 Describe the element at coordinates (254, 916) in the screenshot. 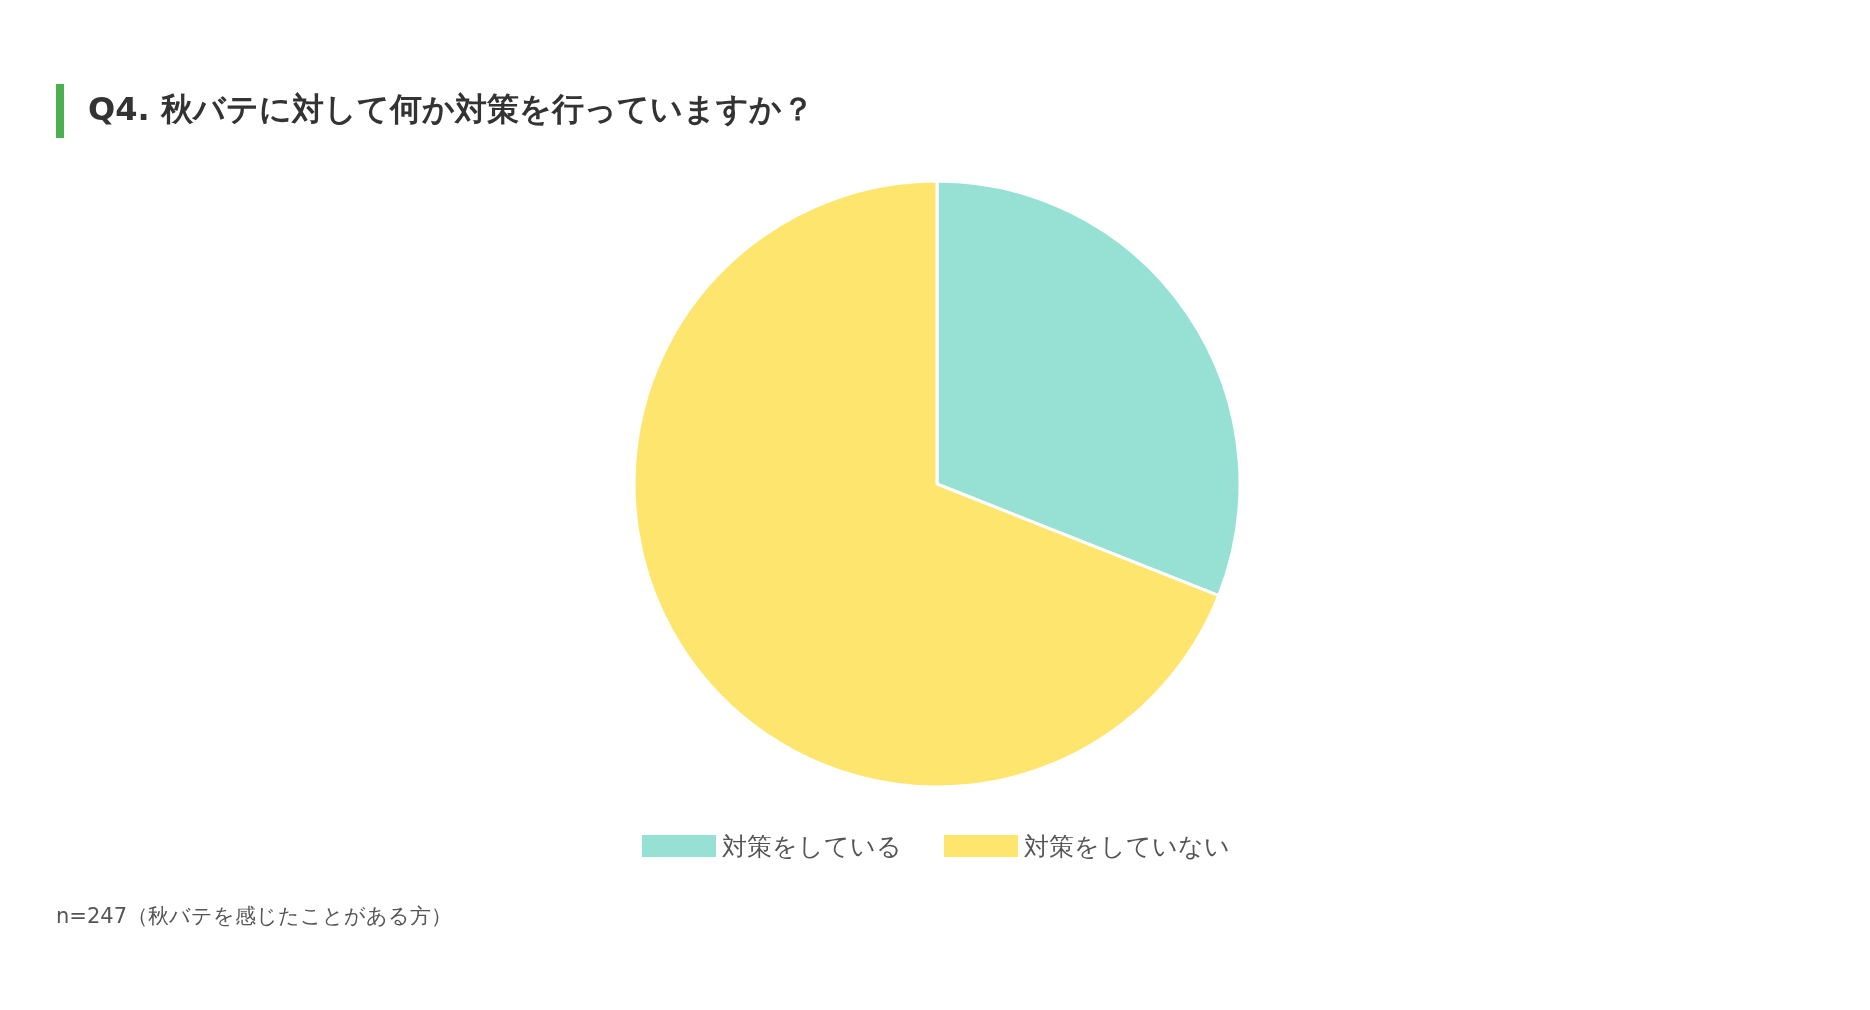

I see `text: n=247（秋バテを感じたことがある方）` at that location.